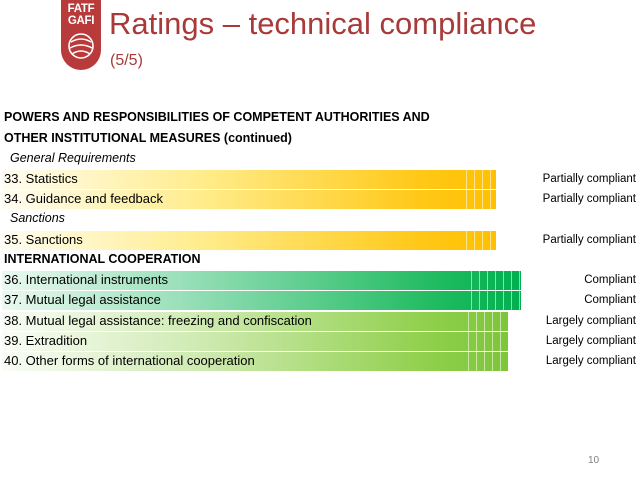  What do you see at coordinates (41, 178) in the screenshot?
I see `row-label: 33. Statistics` at bounding box center [41, 178].